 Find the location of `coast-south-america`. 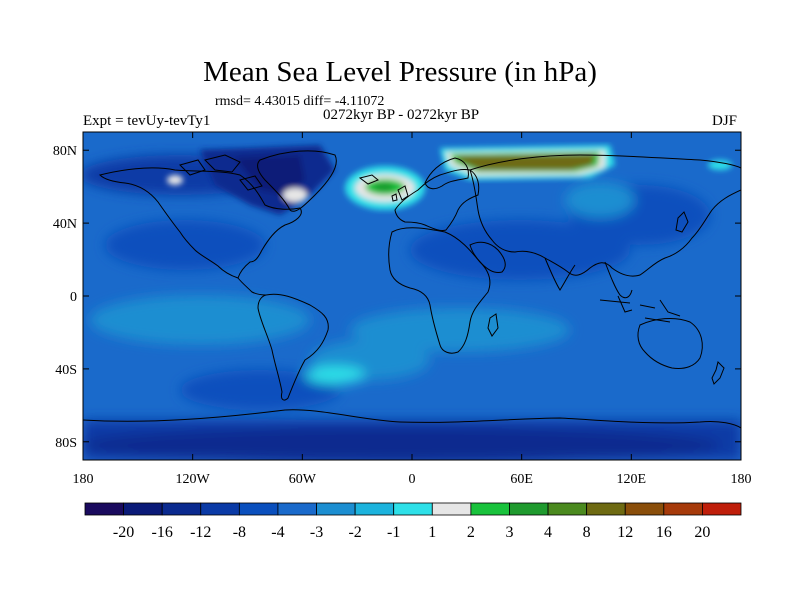

coast-south-america is located at coordinates (293, 347).